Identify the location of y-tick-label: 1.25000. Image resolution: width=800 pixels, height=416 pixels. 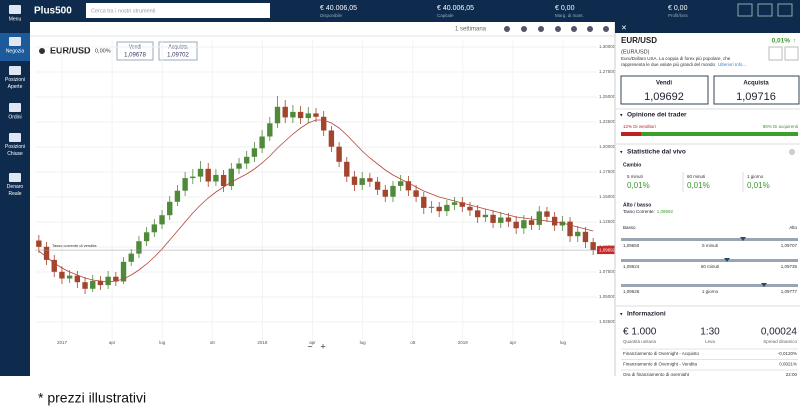
(607, 96).